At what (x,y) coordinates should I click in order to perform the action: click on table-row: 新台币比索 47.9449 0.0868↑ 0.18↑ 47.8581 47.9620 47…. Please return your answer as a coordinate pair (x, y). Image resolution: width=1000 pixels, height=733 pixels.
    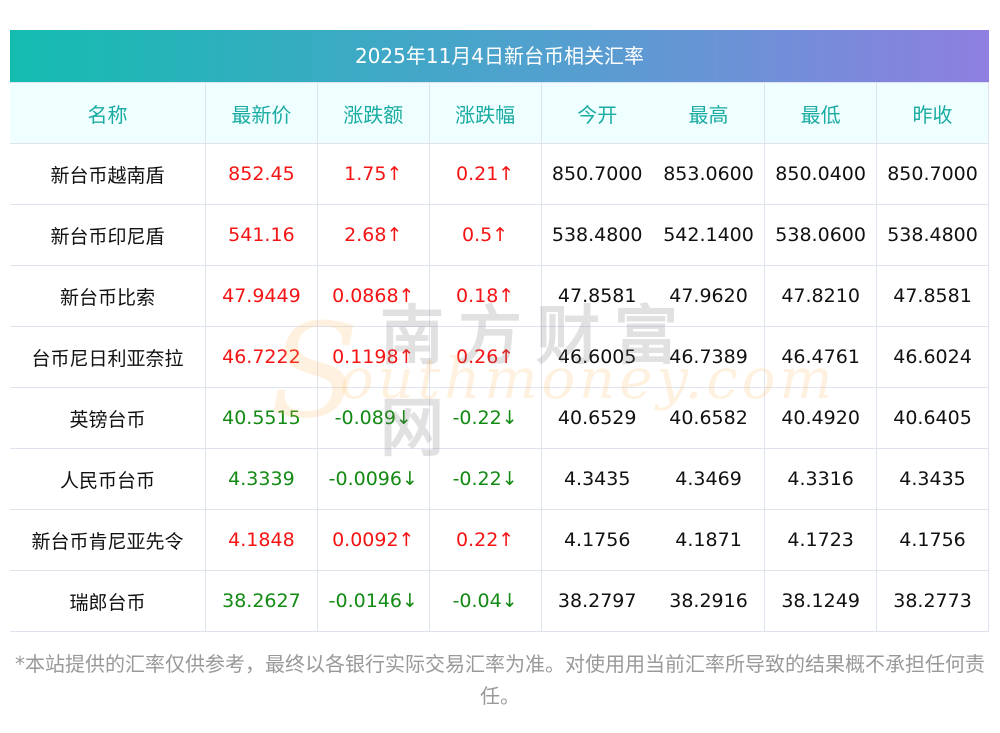
    Looking at the image, I should click on (499, 296).